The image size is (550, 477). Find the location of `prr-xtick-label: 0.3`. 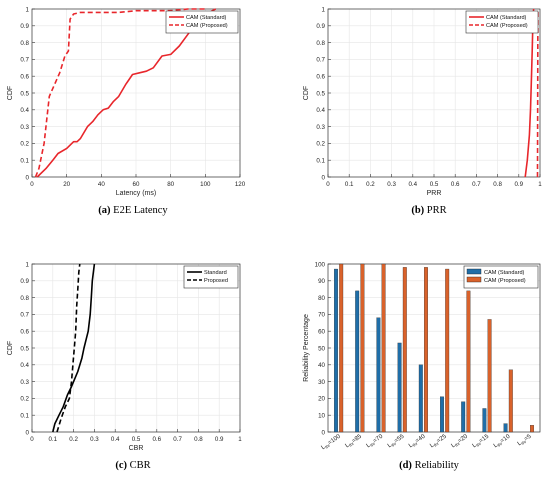

prr-xtick-label: 0.3 is located at coordinates (391, 184).